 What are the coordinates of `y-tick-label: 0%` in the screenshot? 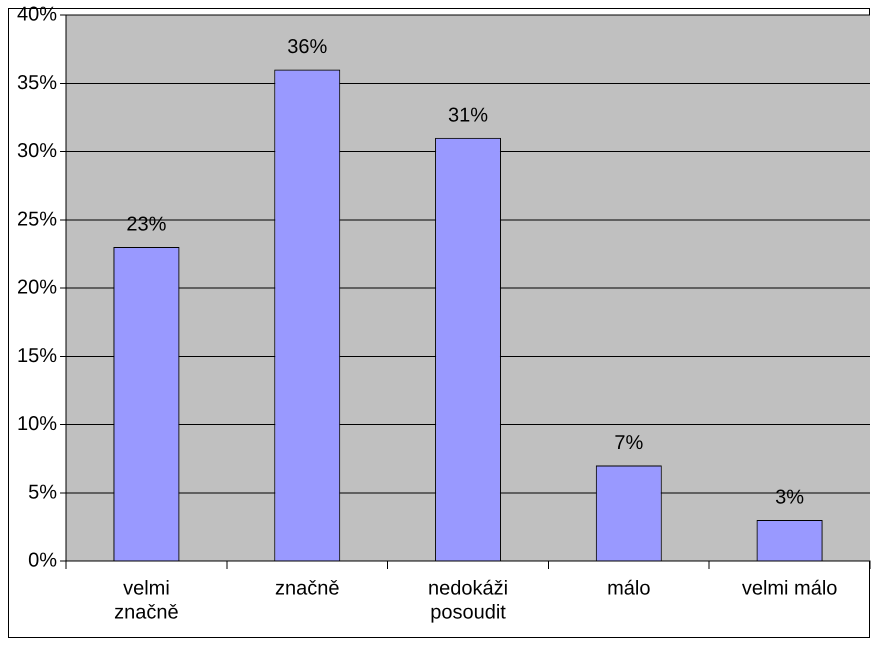 It's located at (43, 561).